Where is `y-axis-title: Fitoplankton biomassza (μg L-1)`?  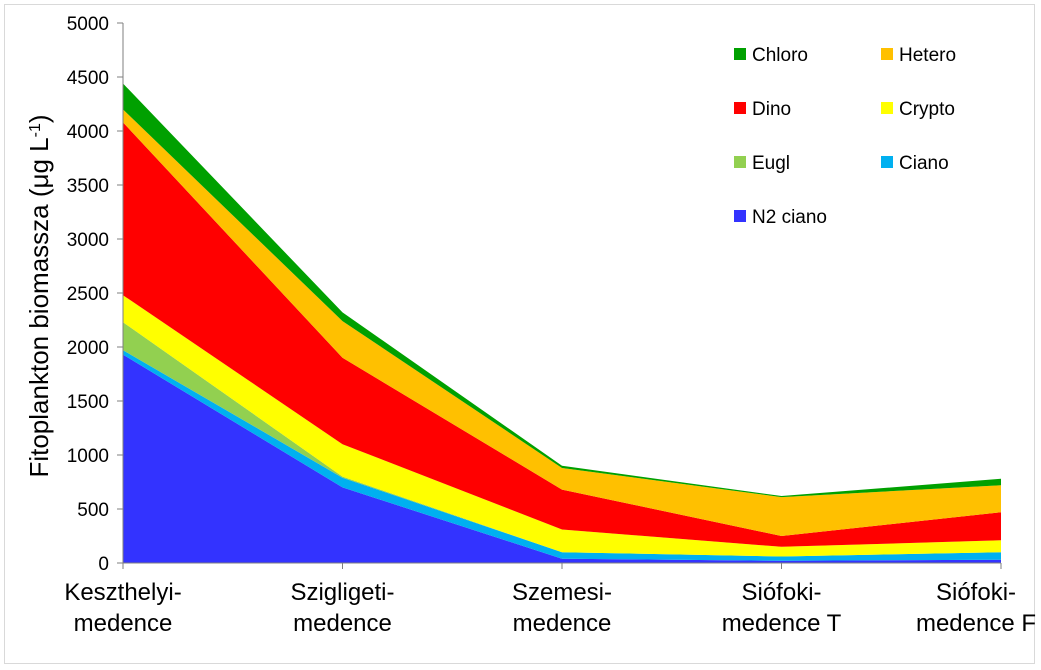 y-axis-title: Fitoplankton biomassza (μg L-1) is located at coordinates (39, 295).